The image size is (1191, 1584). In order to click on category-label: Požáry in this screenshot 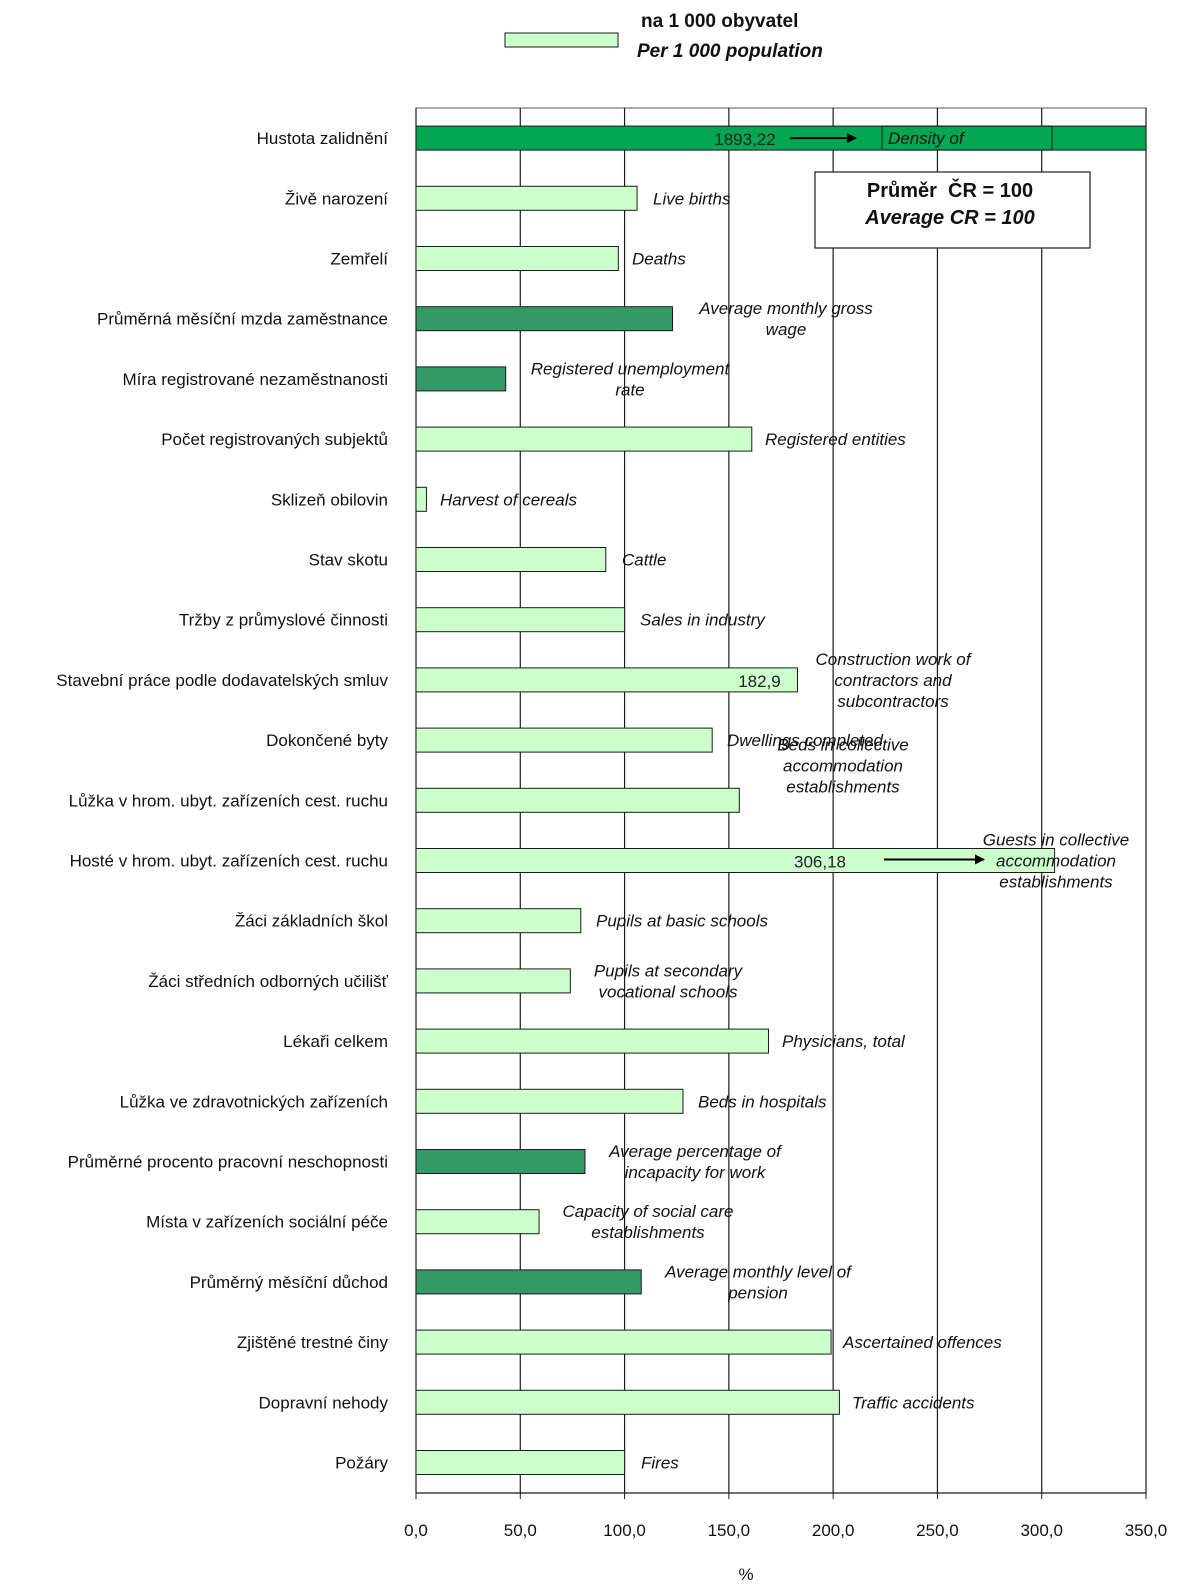, I will do `click(361, 1463)`.